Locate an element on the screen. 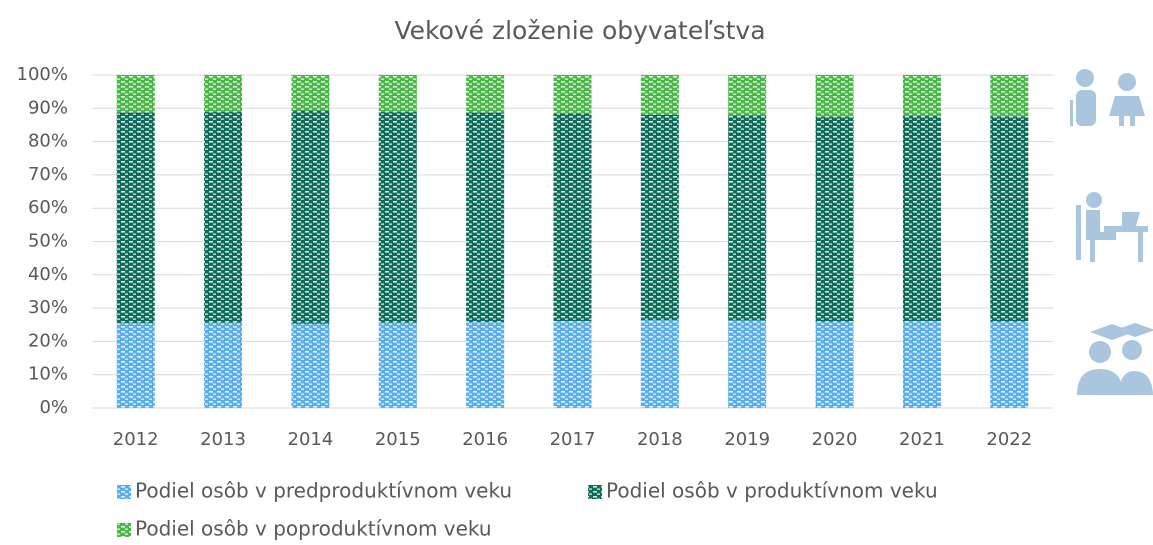 The image size is (1153, 545). x-tick-label: 2018 is located at coordinates (660, 439).